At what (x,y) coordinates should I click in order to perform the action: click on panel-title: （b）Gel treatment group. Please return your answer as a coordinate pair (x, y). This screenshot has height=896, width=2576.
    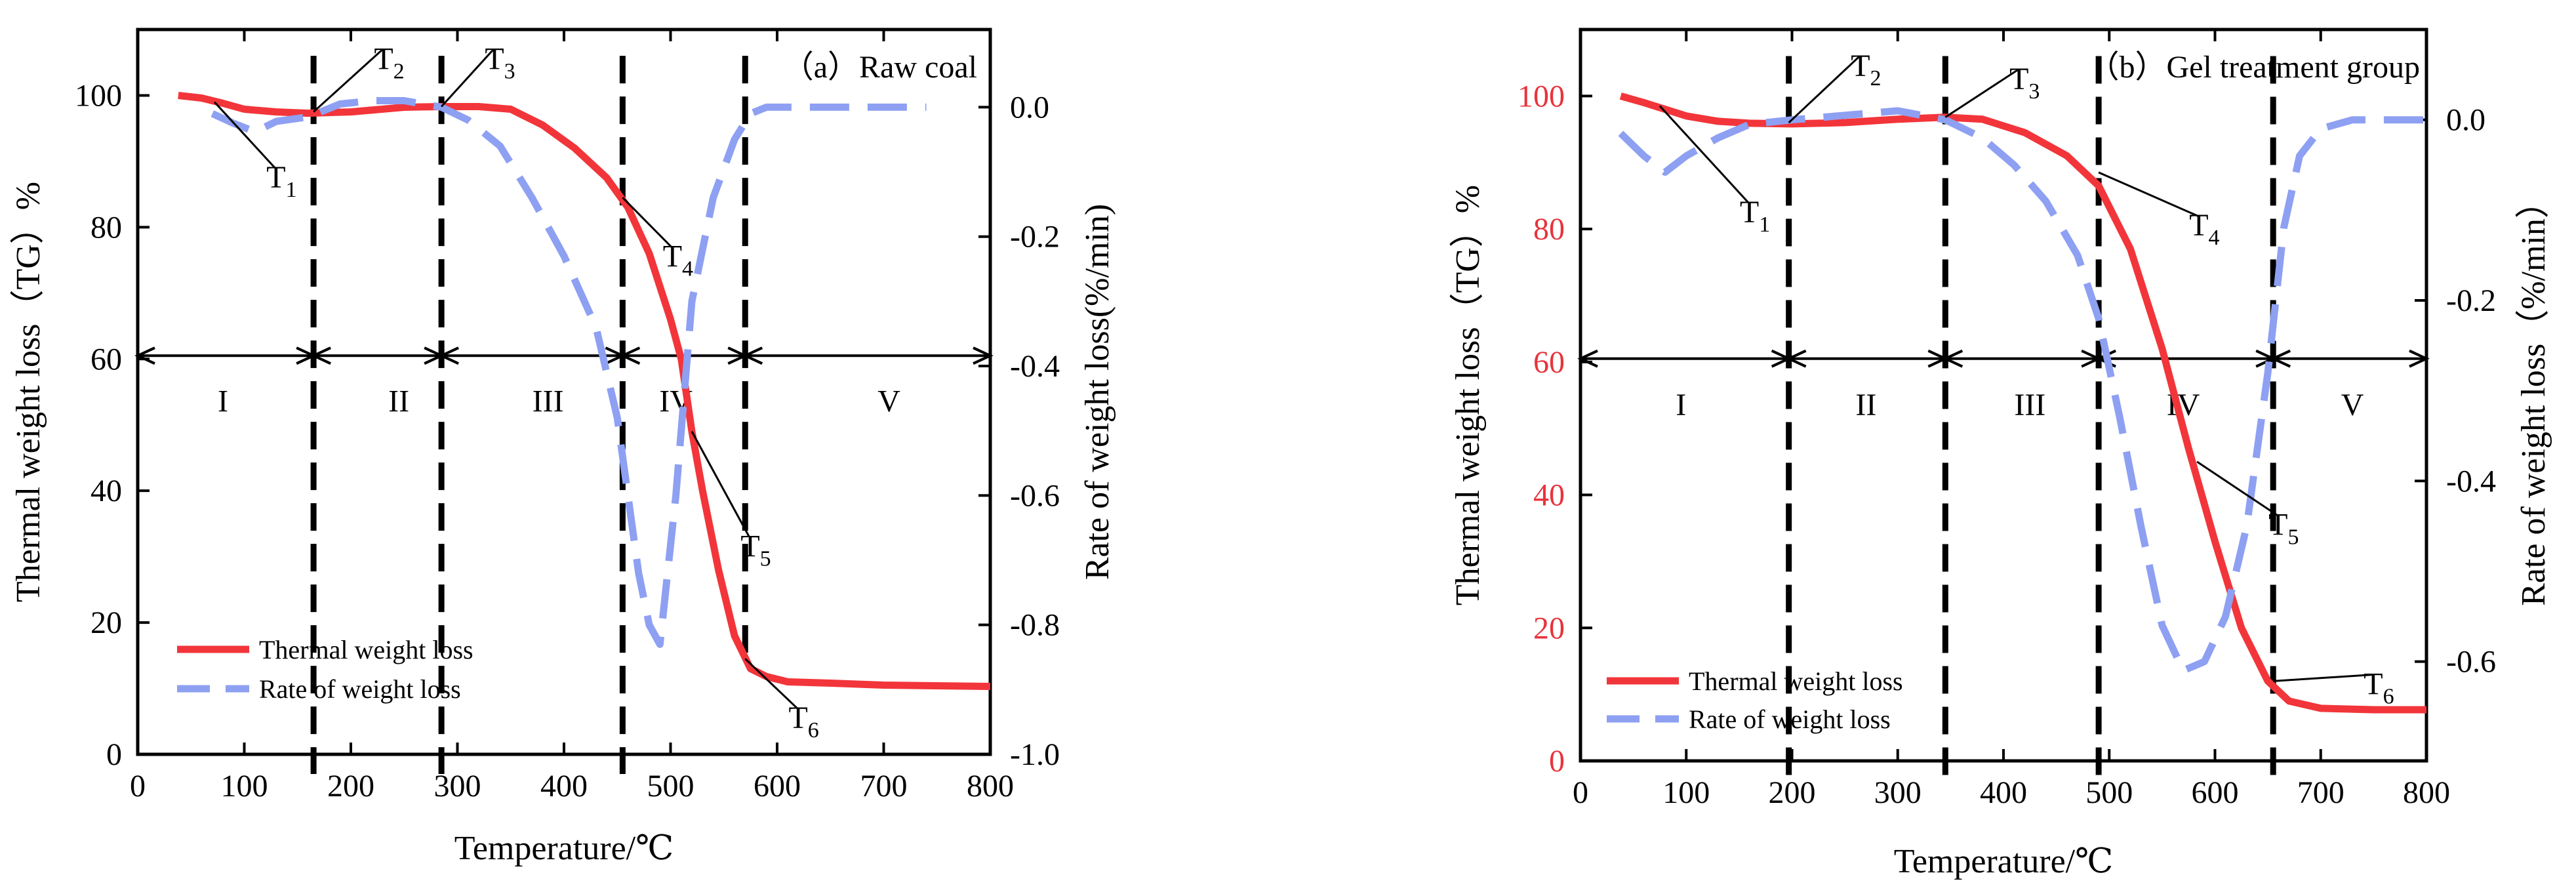
    Looking at the image, I should click on (2253, 67).